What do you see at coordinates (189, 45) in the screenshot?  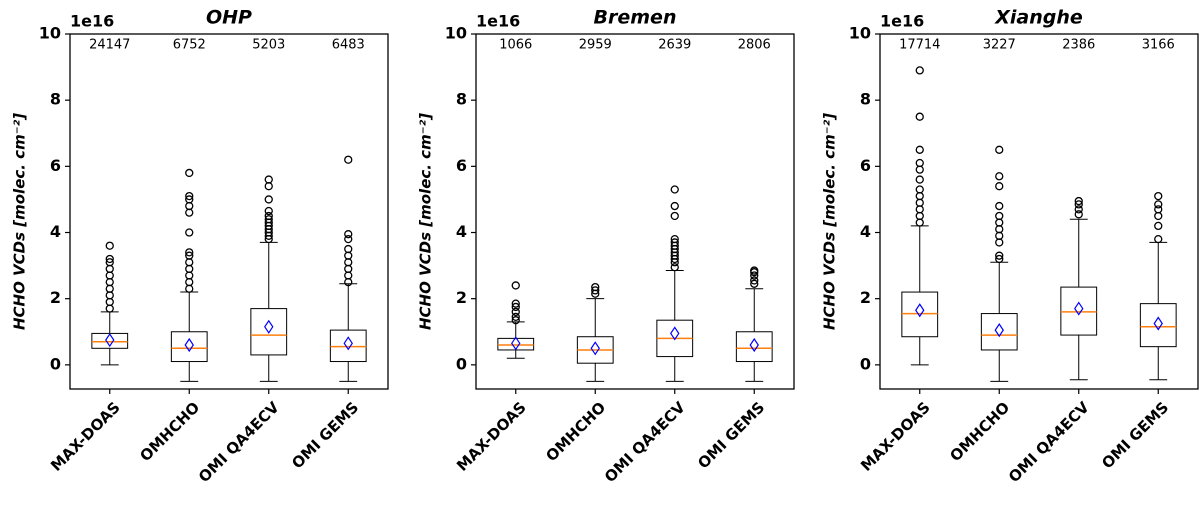 I see `count-label: 6752` at bounding box center [189, 45].